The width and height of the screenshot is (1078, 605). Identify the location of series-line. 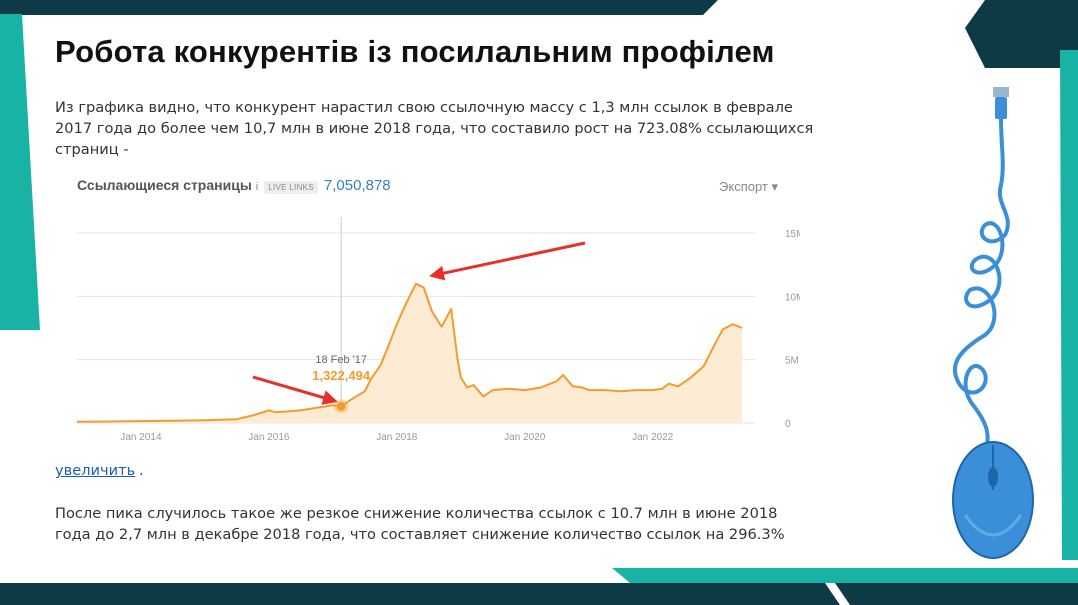
(409, 352).